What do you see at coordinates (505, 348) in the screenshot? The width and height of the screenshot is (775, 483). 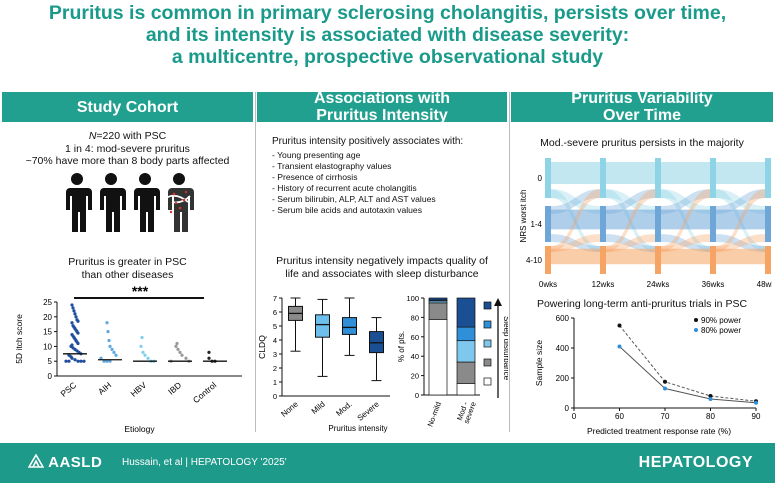 I see `legend-label: Sleep disturbance` at bounding box center [505, 348].